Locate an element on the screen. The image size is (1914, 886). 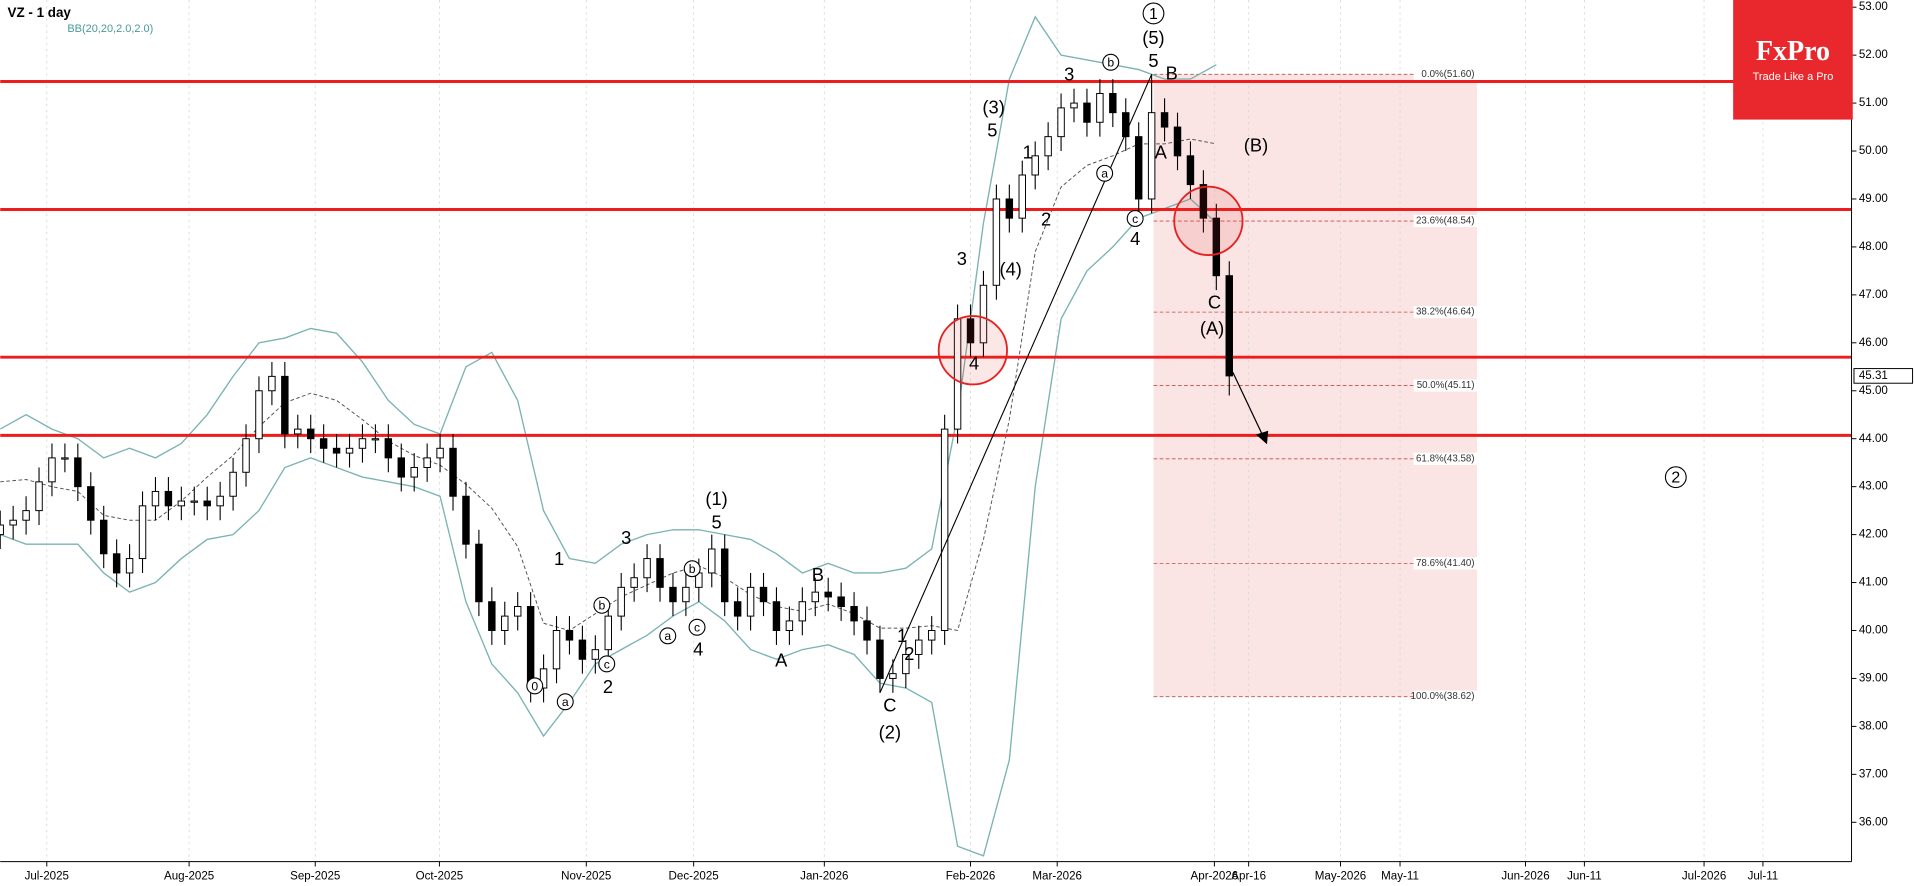
projection-arrowhead is located at coordinates (1262, 437).